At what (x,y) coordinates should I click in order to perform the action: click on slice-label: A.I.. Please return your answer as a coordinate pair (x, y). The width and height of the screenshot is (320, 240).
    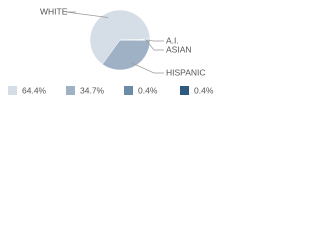
    Looking at the image, I should click on (172, 40).